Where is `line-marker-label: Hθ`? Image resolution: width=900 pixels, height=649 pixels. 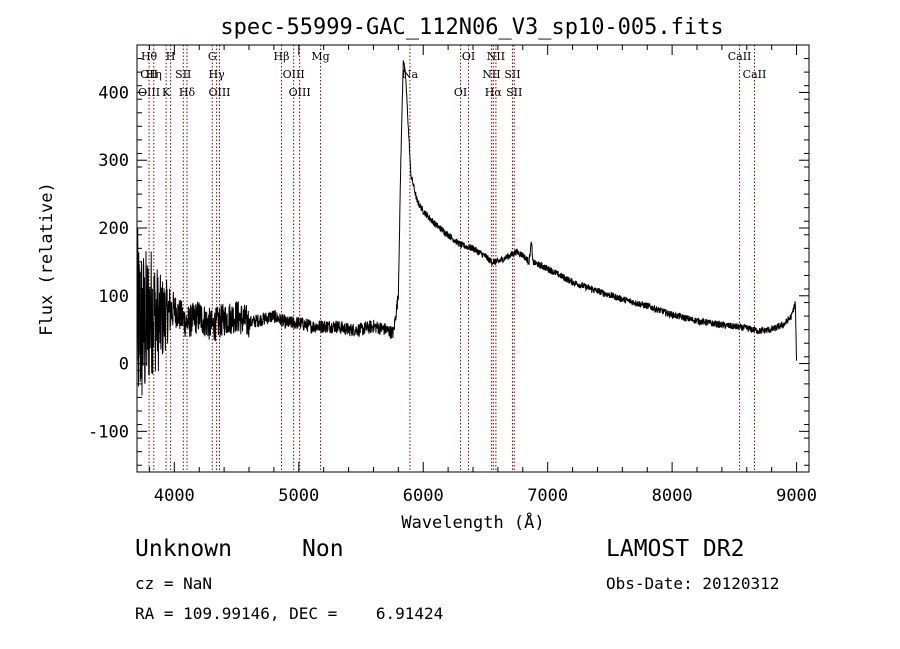 line-marker-label: Hθ is located at coordinates (149, 56).